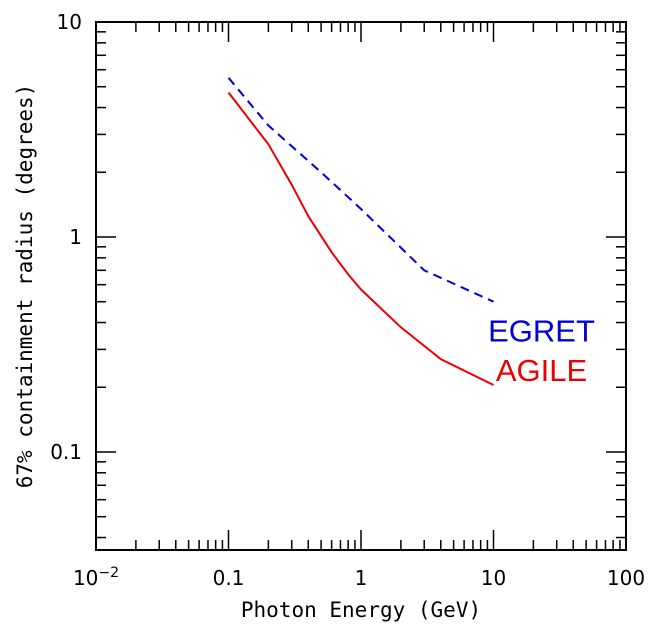 This screenshot has width=650, height=637. I want to click on series-labels: EGRET AGILE, so click(541, 351).